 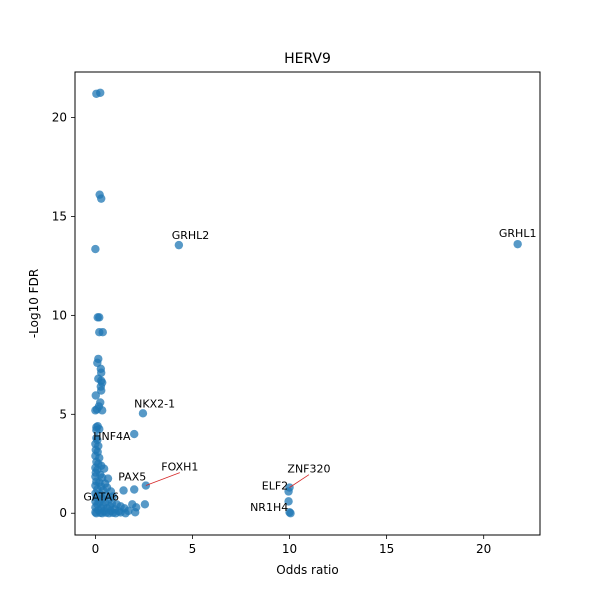 I want to click on x-axis-ticks: 0 5 10 15 20, so click(x=291, y=545).